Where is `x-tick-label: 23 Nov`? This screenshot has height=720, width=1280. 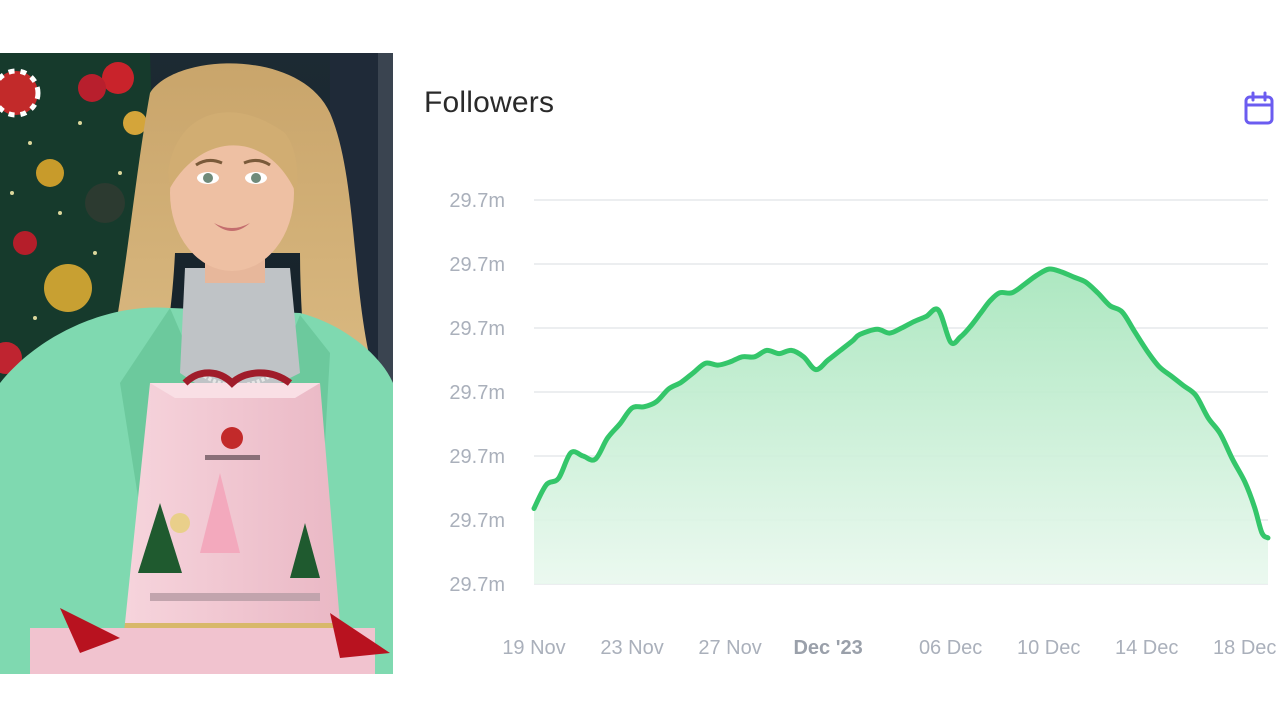 x-tick-label: 23 Nov is located at coordinates (631, 648).